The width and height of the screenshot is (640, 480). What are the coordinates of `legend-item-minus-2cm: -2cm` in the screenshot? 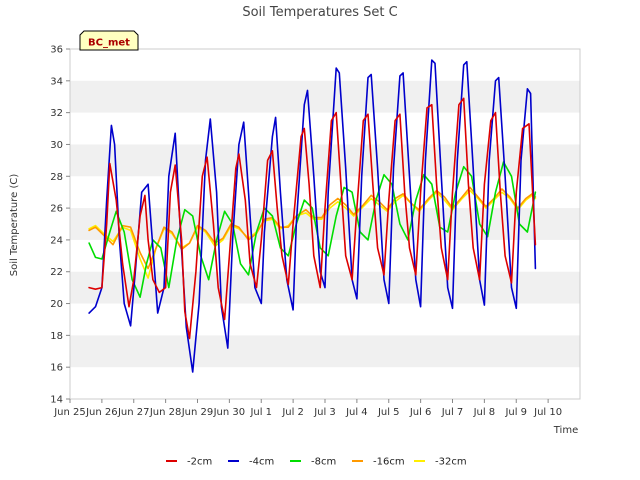 It's located at (189, 462).